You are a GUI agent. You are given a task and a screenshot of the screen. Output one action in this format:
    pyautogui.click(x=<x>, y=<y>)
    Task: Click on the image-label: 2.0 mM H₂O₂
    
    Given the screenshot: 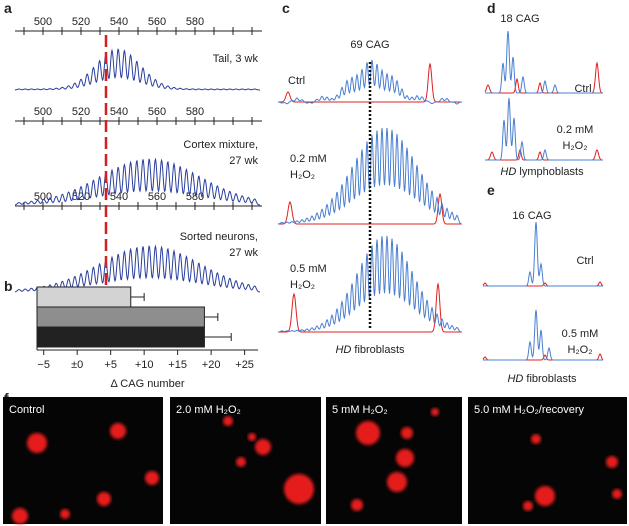 What is the action you would take?
    pyautogui.click(x=208, y=410)
    